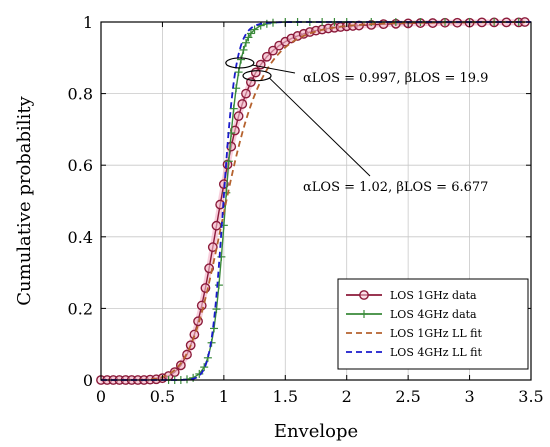 The image size is (550, 447). What do you see at coordinates (395, 78) in the screenshot?
I see `annotation-text: αLOS = 0.997, βLOS = 19.9` at bounding box center [395, 78].